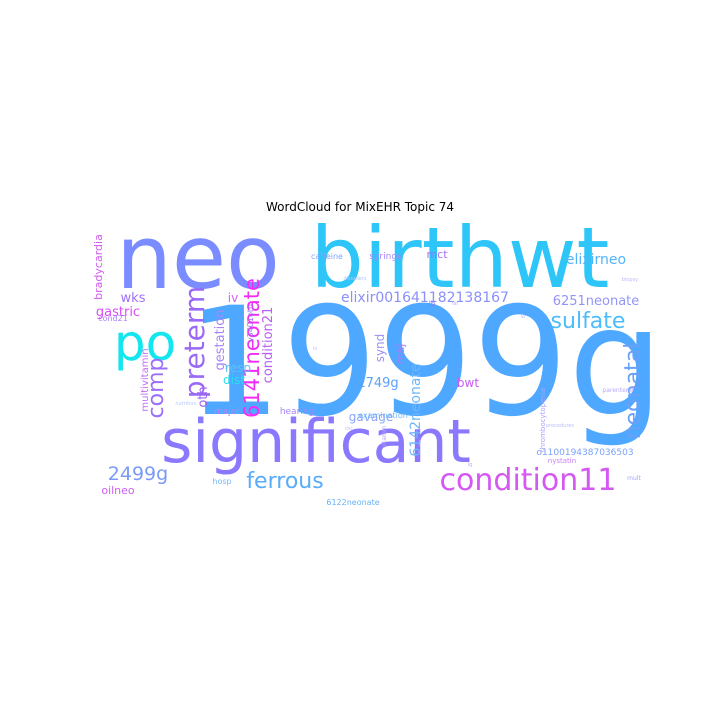 The image size is (720, 720). I want to click on word-42: v3401oth, so click(250, 323).